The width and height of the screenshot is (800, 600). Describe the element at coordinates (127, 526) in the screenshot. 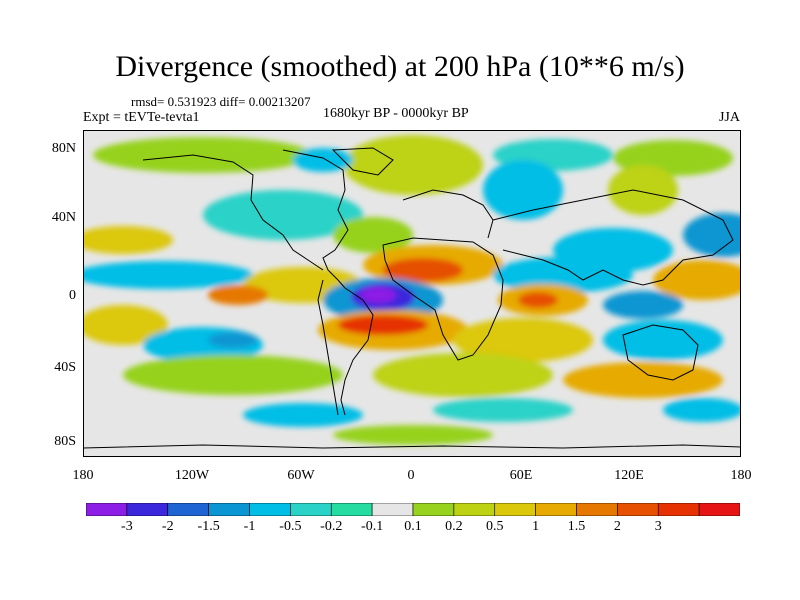

I see `colorbar-label: -3` at that location.